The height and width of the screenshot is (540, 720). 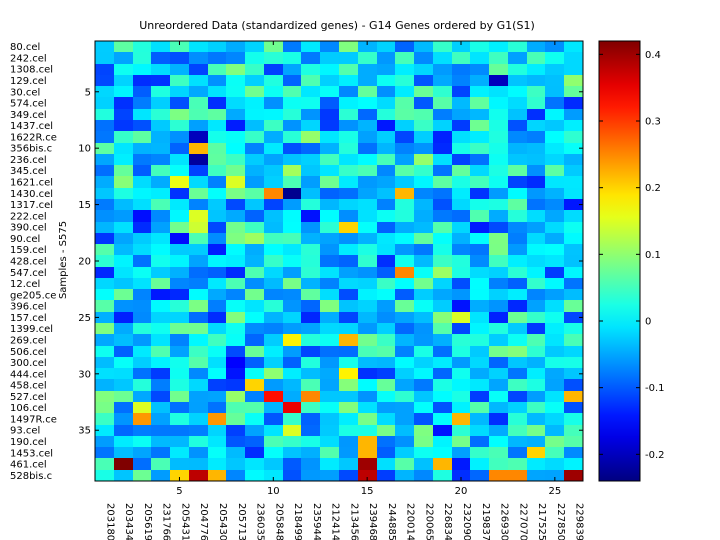 What do you see at coordinates (28, 386) in the screenshot?
I see `sample-label: 458.cel` at bounding box center [28, 386].